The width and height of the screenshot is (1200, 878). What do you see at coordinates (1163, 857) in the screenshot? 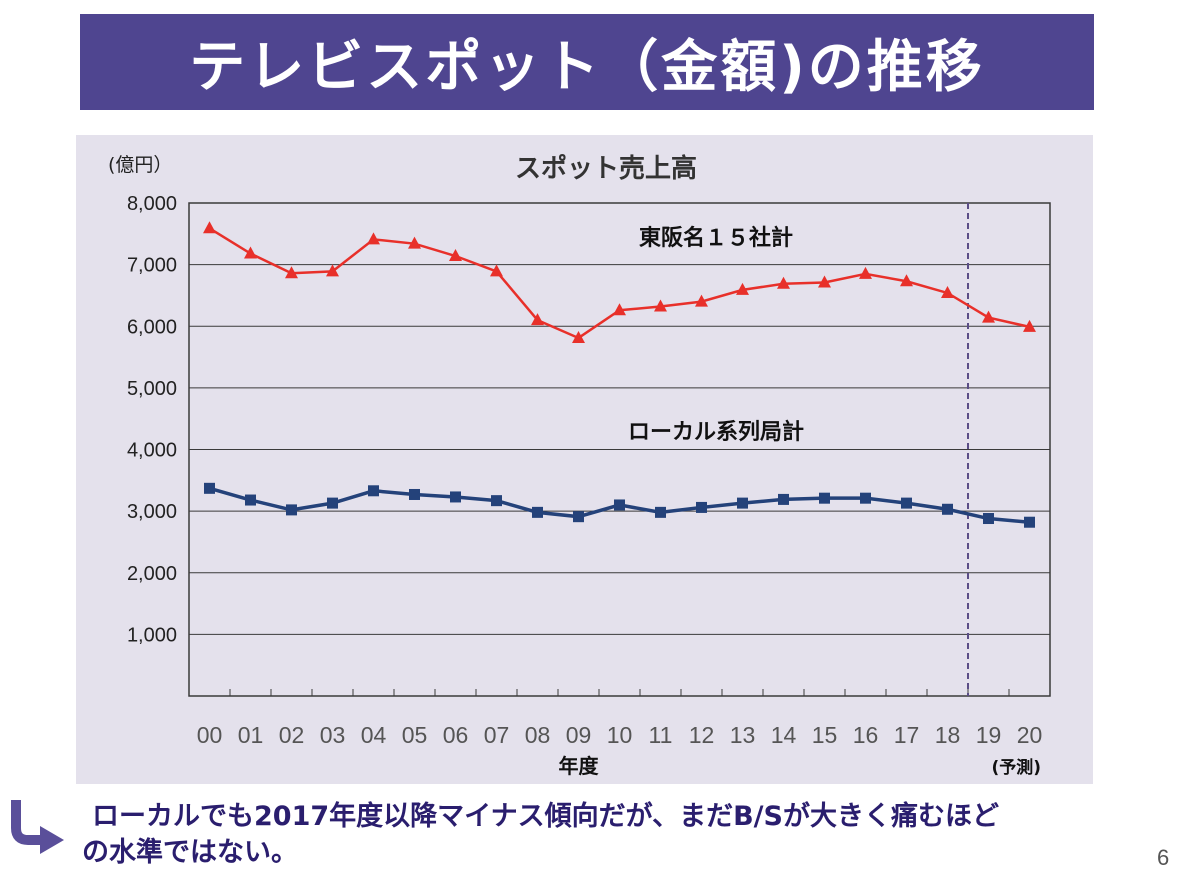
I see `page-number: 6` at bounding box center [1163, 857].